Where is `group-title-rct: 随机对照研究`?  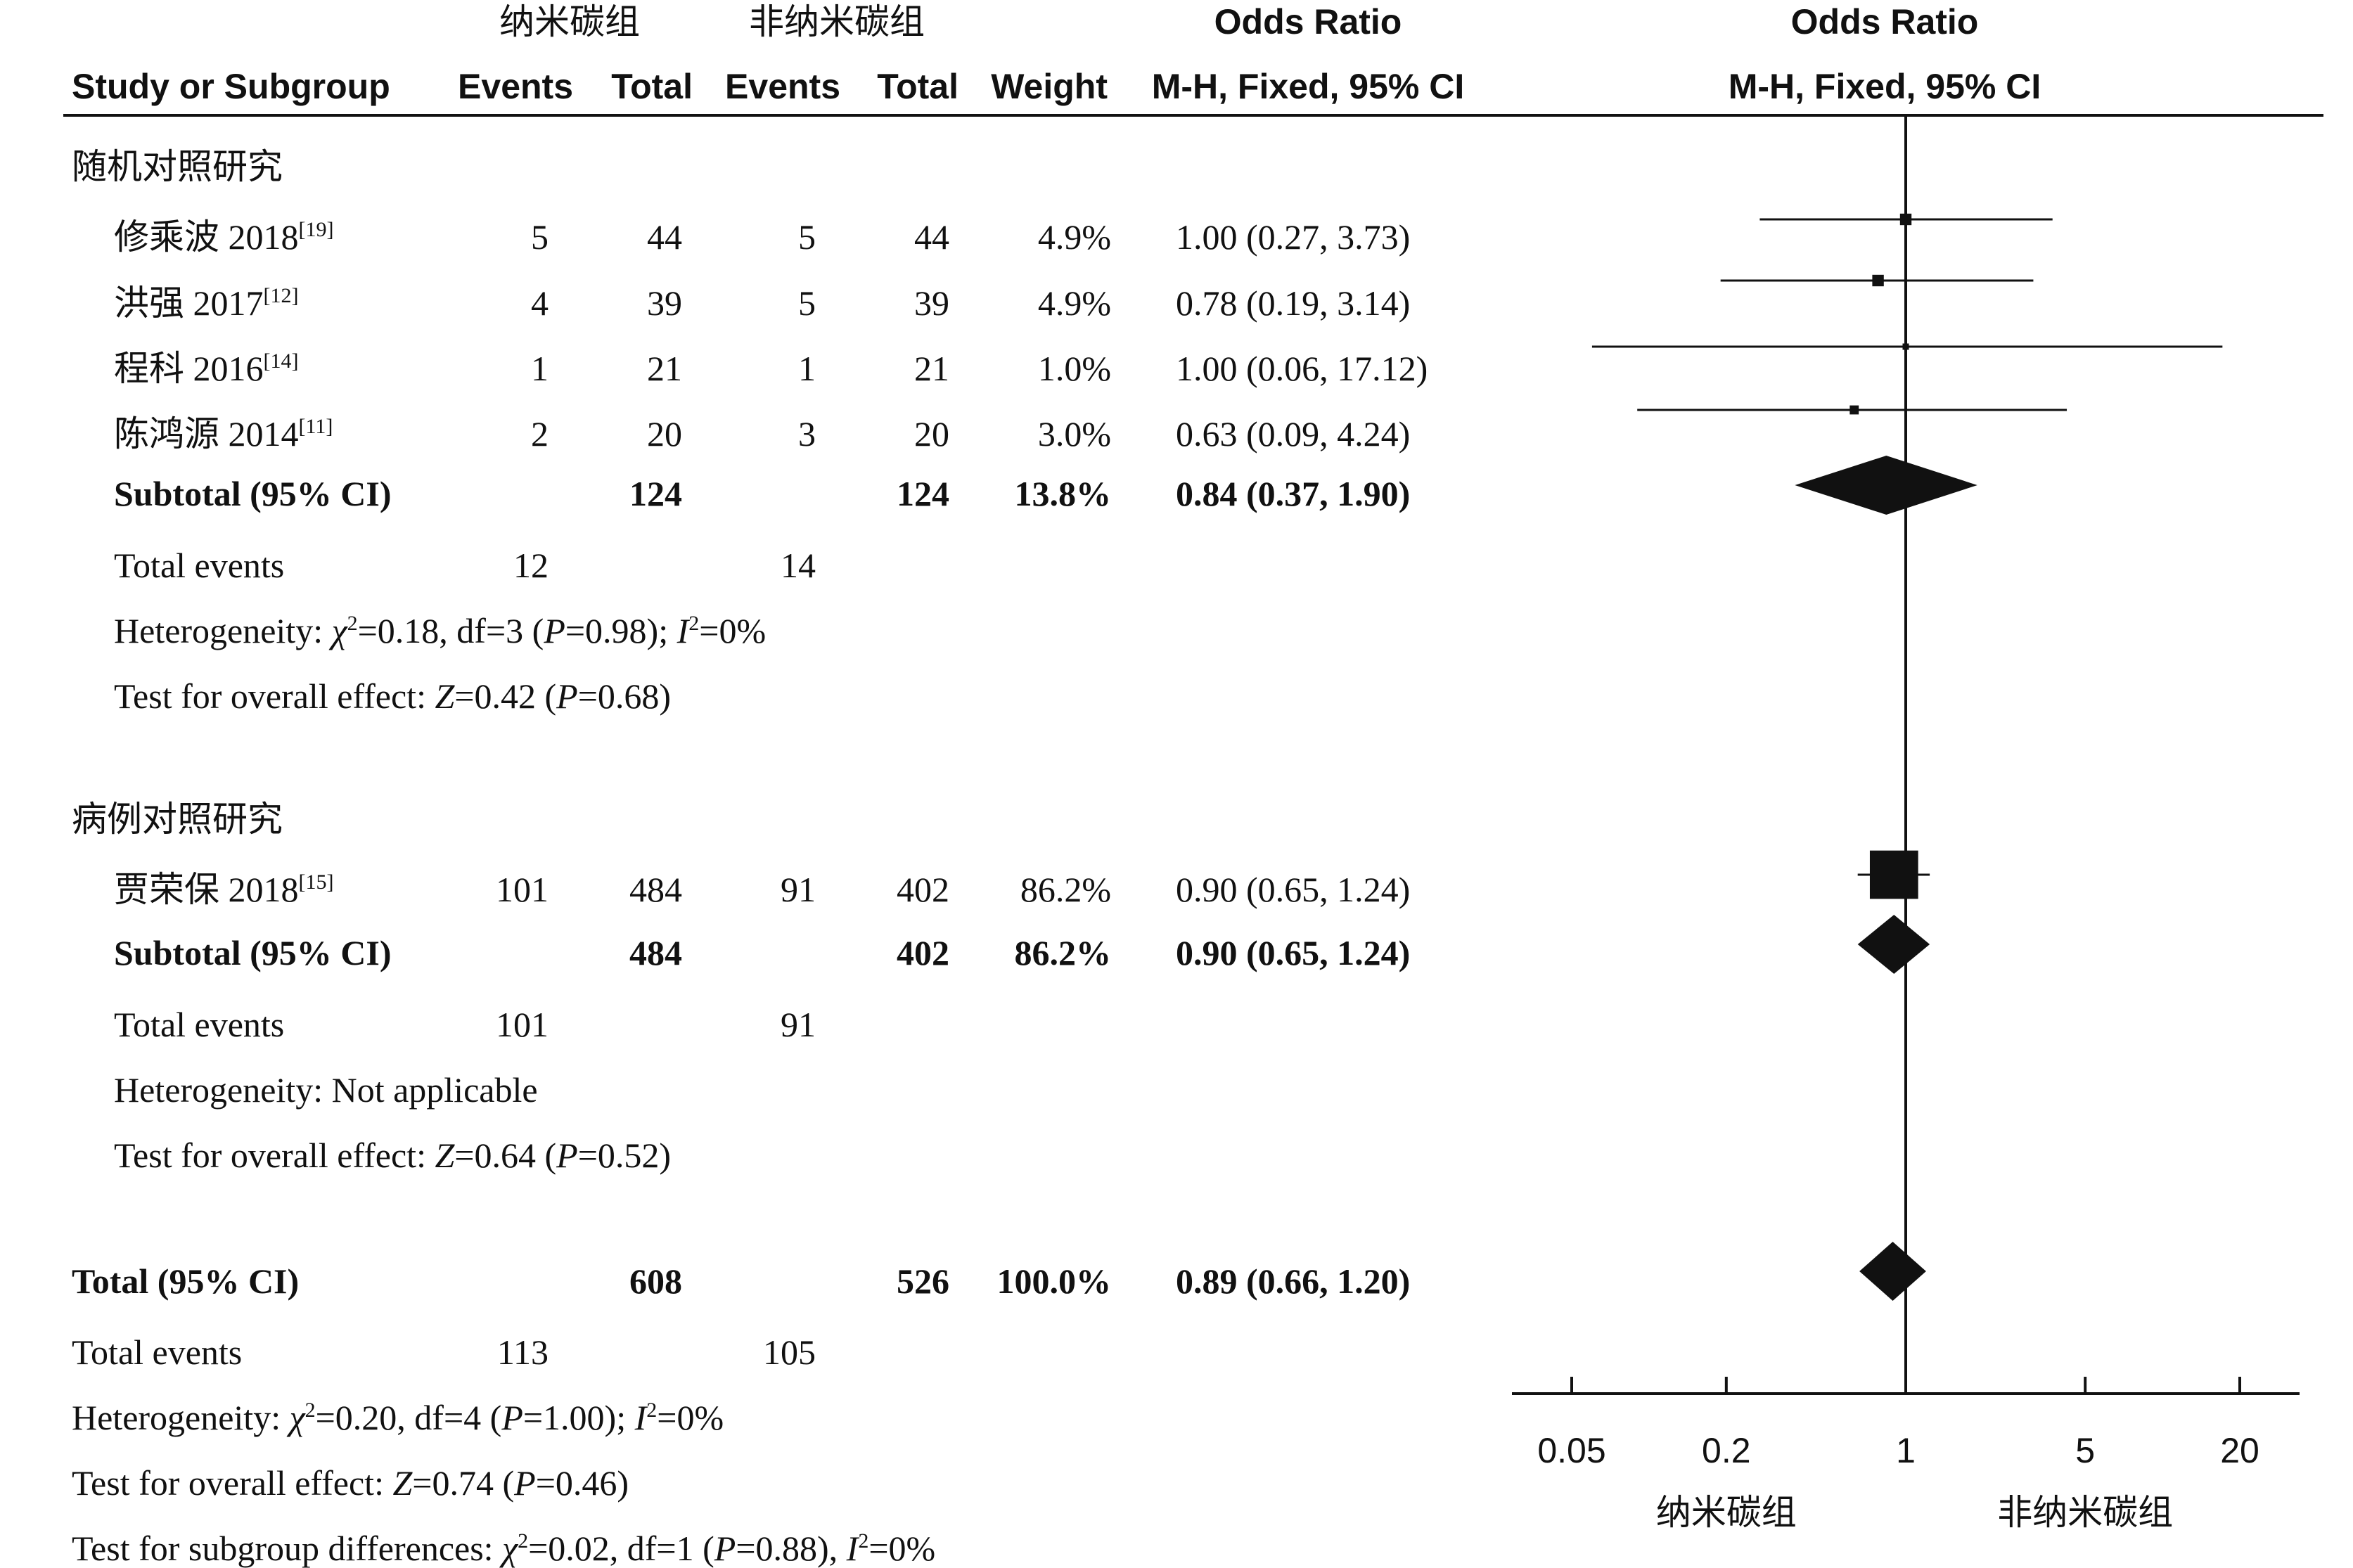 group-title-rct: 随机对照研究 is located at coordinates (177, 166).